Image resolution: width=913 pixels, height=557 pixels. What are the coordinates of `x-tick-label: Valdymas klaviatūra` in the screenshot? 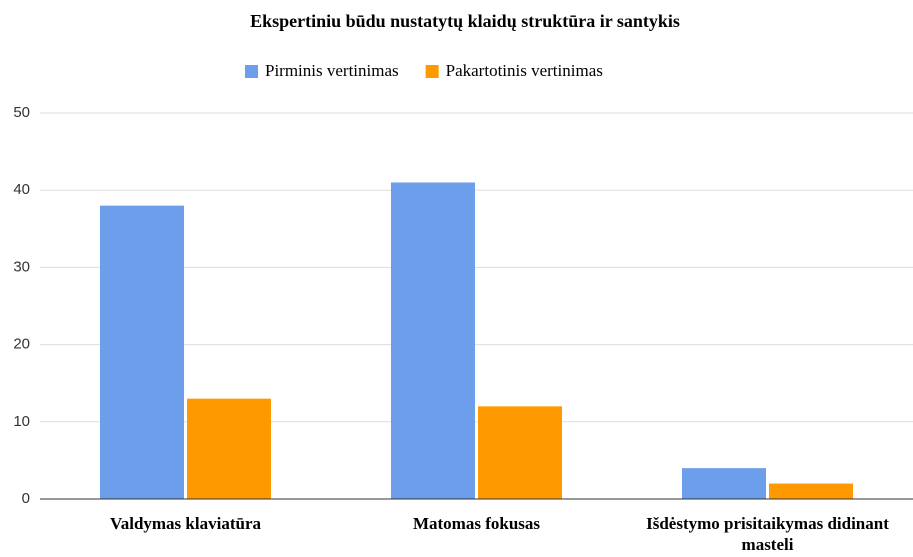 It's located at (185, 523).